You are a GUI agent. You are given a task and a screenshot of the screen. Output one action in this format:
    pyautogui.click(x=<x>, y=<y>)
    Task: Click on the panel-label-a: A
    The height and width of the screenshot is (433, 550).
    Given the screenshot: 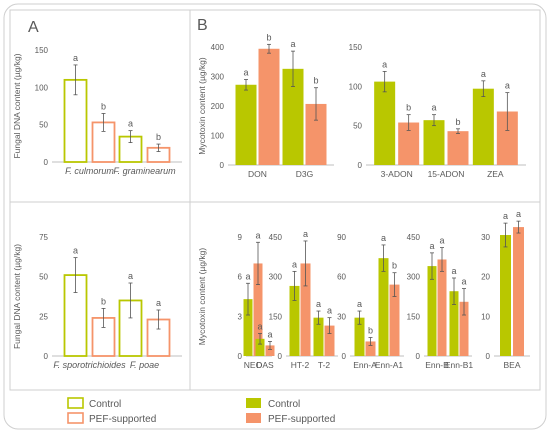 What is the action you would take?
    pyautogui.click(x=33, y=27)
    